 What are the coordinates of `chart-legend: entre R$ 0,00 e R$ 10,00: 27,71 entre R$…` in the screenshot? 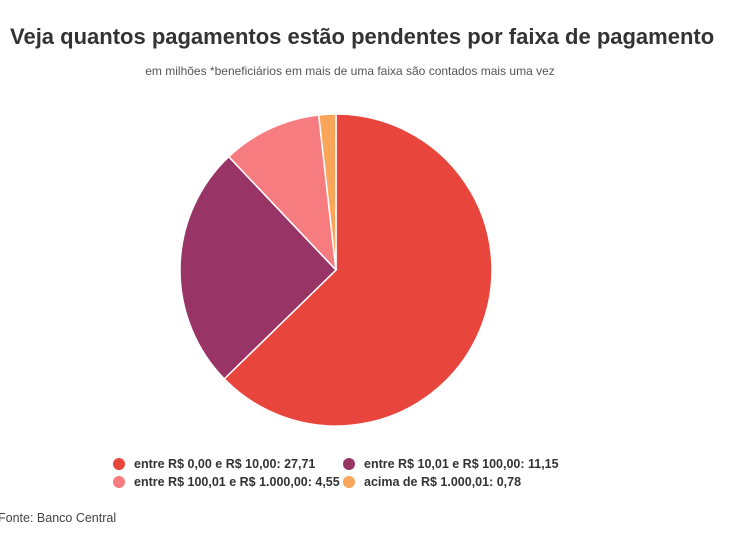 It's located at (338, 473).